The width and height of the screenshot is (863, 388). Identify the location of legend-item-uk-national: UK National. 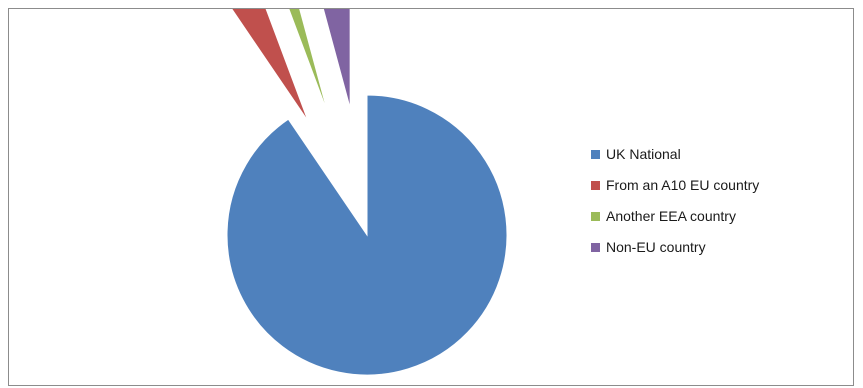
(675, 154).